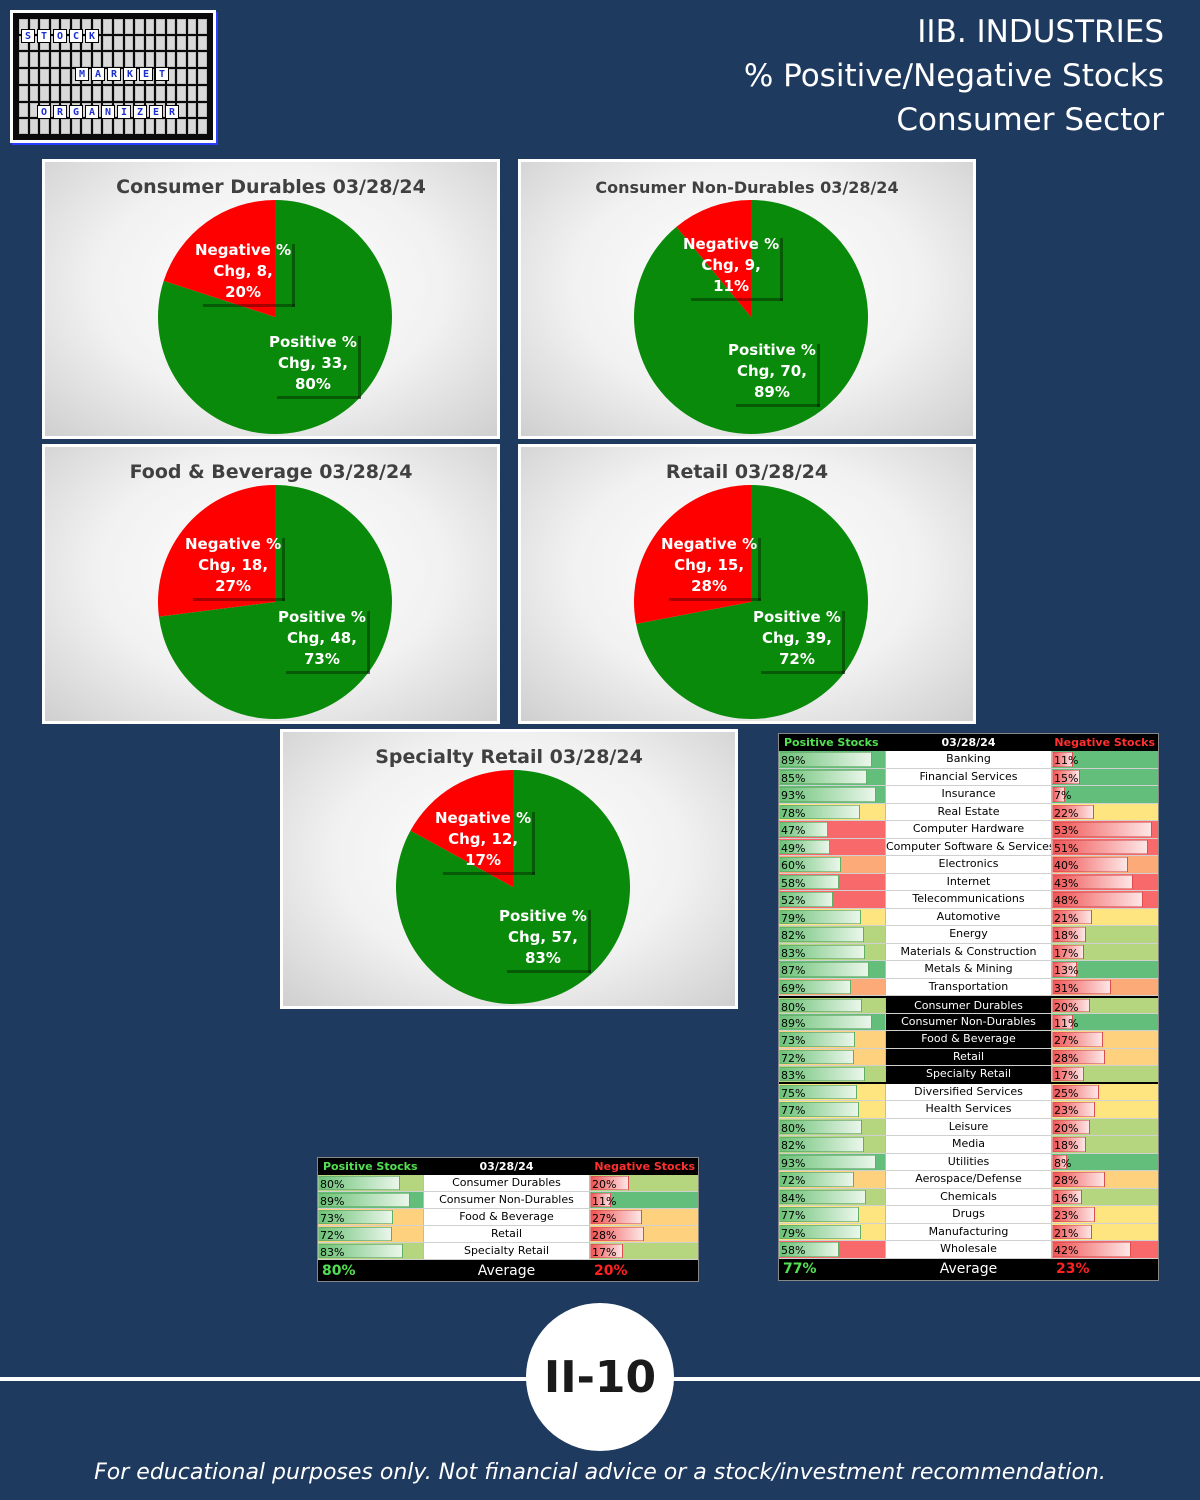  What do you see at coordinates (968, 795) in the screenshot?
I see `table-row: 93% Insurance 7%` at bounding box center [968, 795].